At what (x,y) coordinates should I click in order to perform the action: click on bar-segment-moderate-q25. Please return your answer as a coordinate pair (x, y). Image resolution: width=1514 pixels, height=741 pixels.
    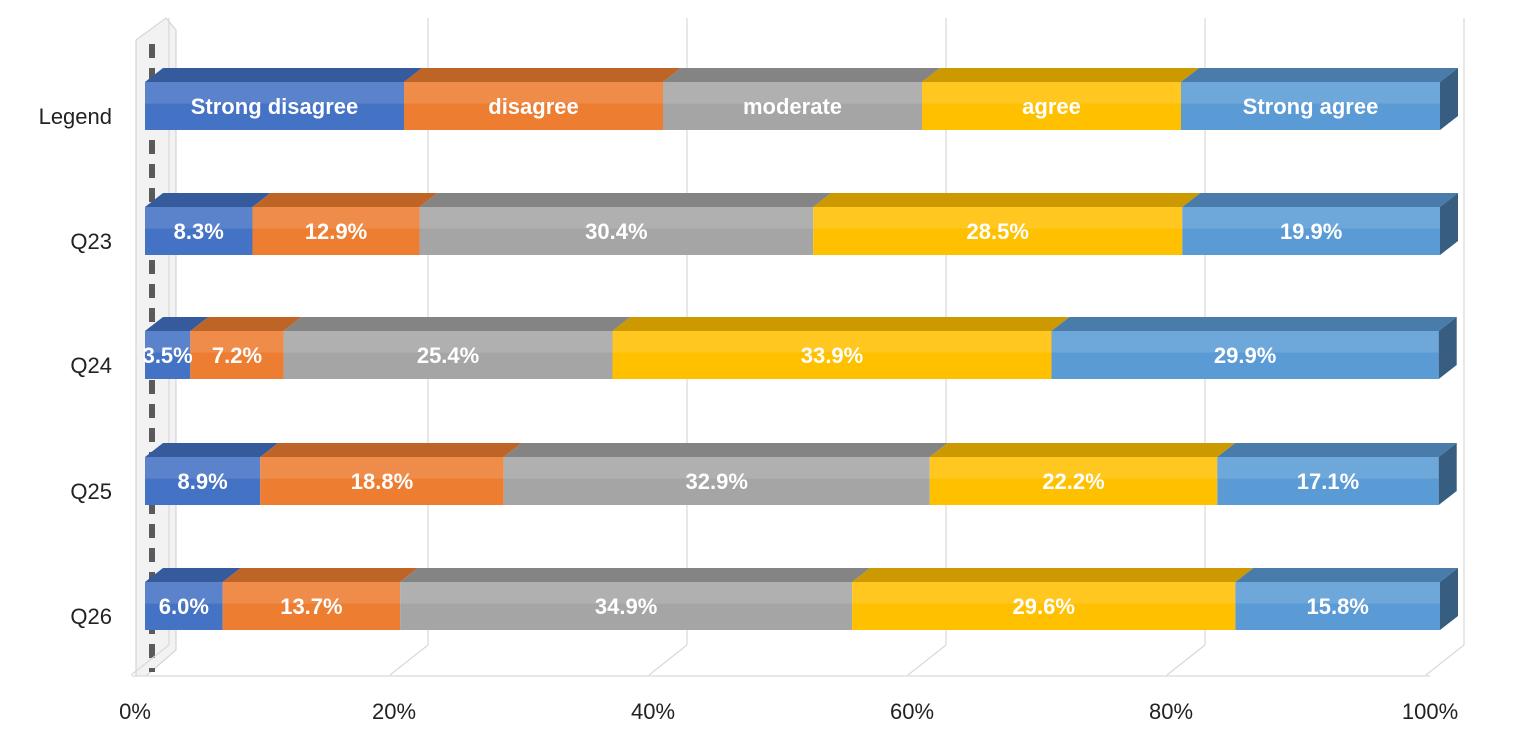
    Looking at the image, I should click on (716, 481).